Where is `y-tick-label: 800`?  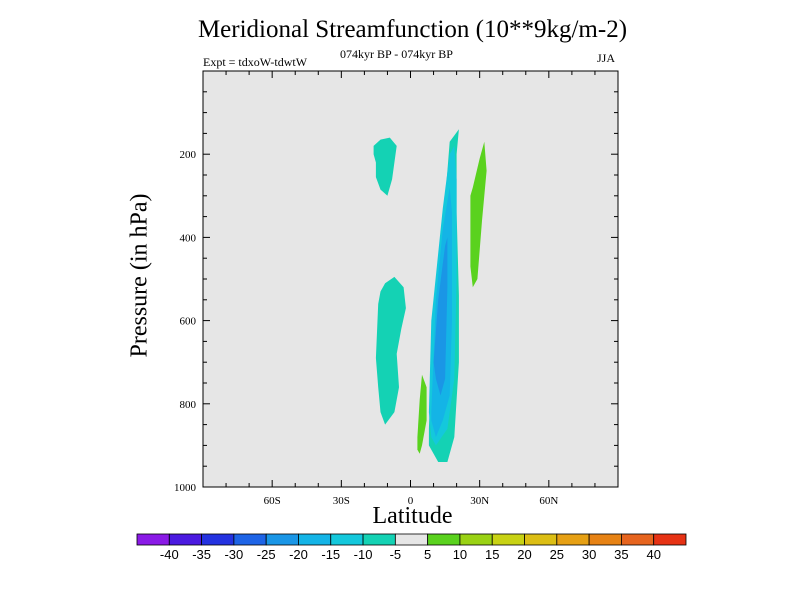
y-tick-label: 800 is located at coordinates (188, 405).